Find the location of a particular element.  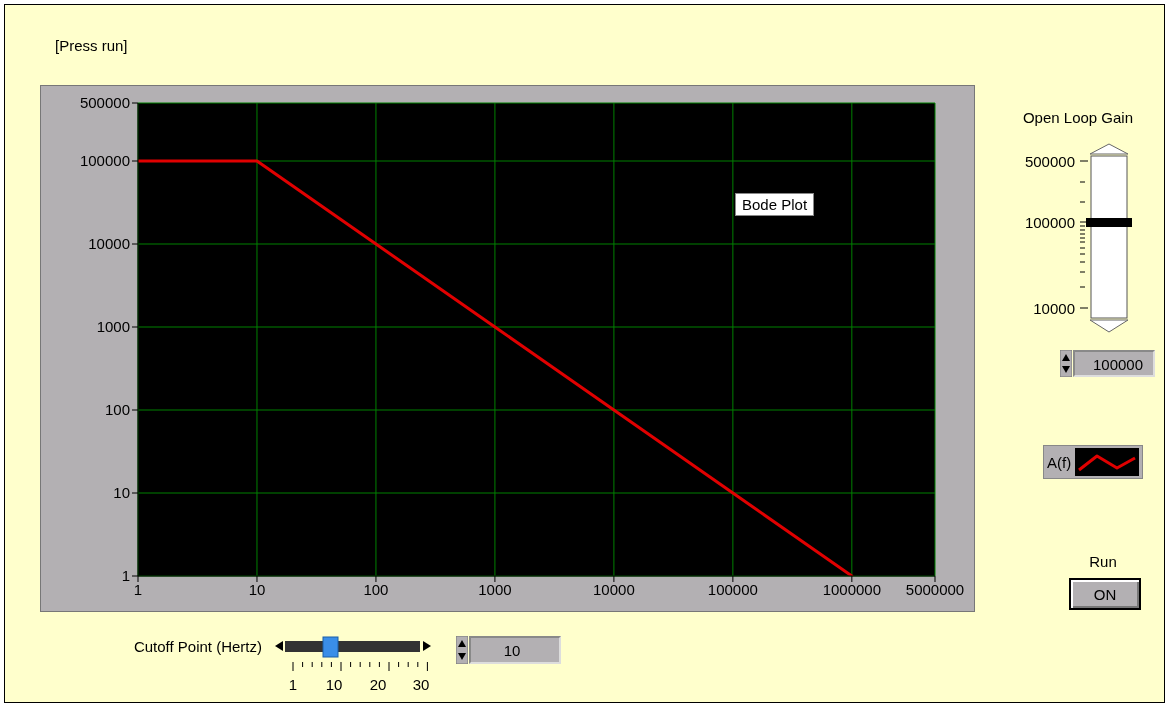

x-tick-label: 5000000 is located at coordinates (935, 589).